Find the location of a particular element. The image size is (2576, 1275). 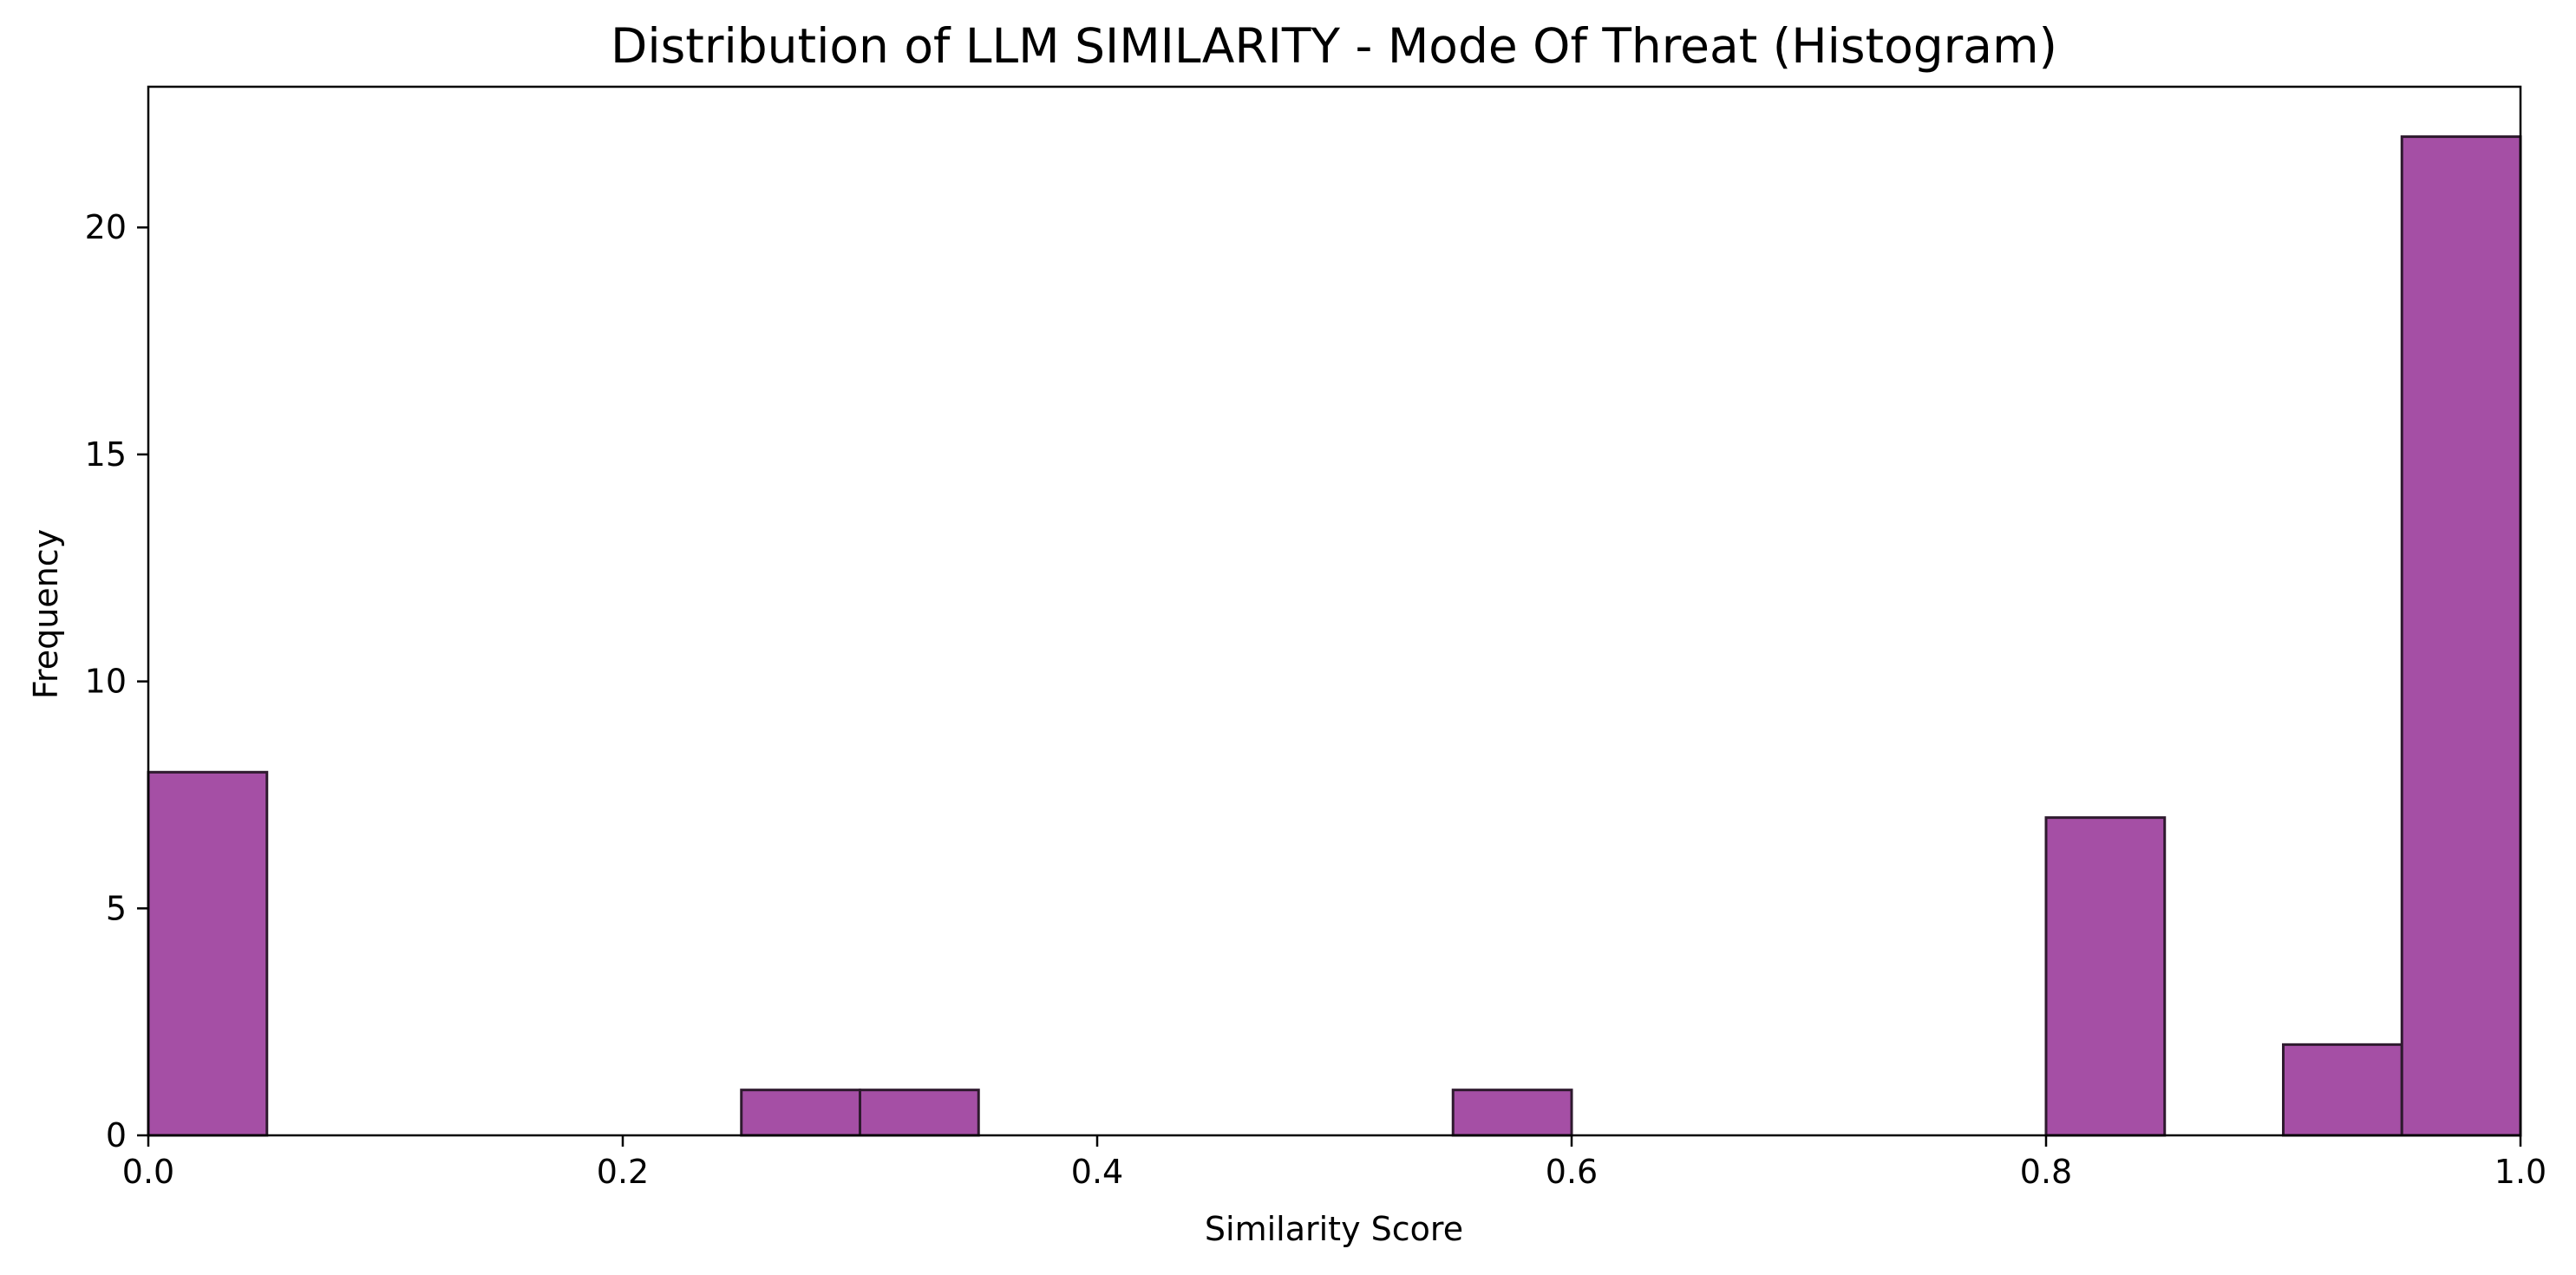

y-tick-label: 10 is located at coordinates (106, 682).